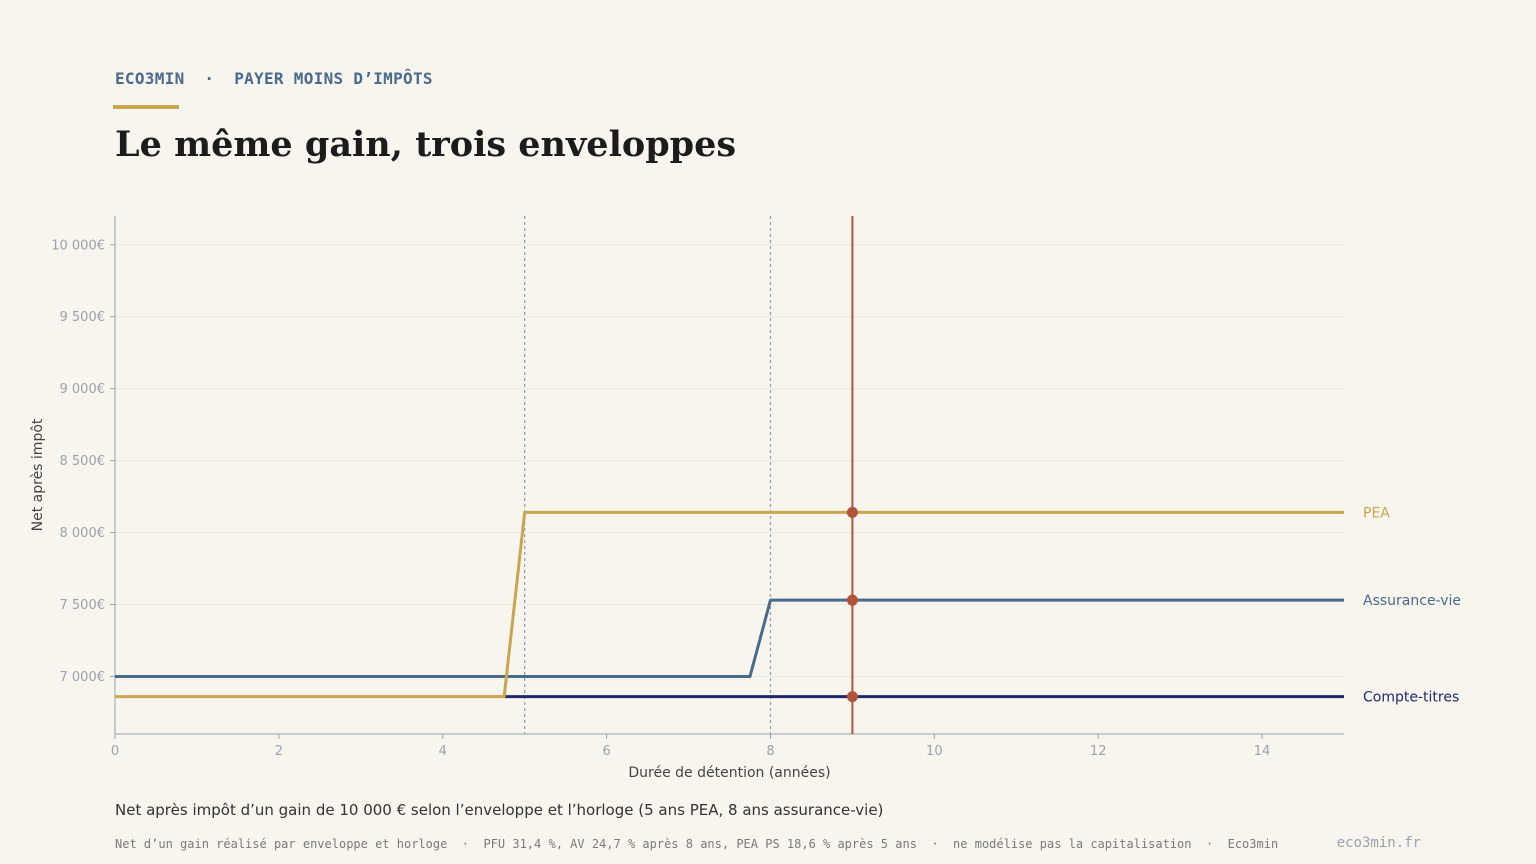 The height and width of the screenshot is (864, 1536). Describe the element at coordinates (83, 461) in the screenshot. I see `y-tick-label: 8 500€` at that location.